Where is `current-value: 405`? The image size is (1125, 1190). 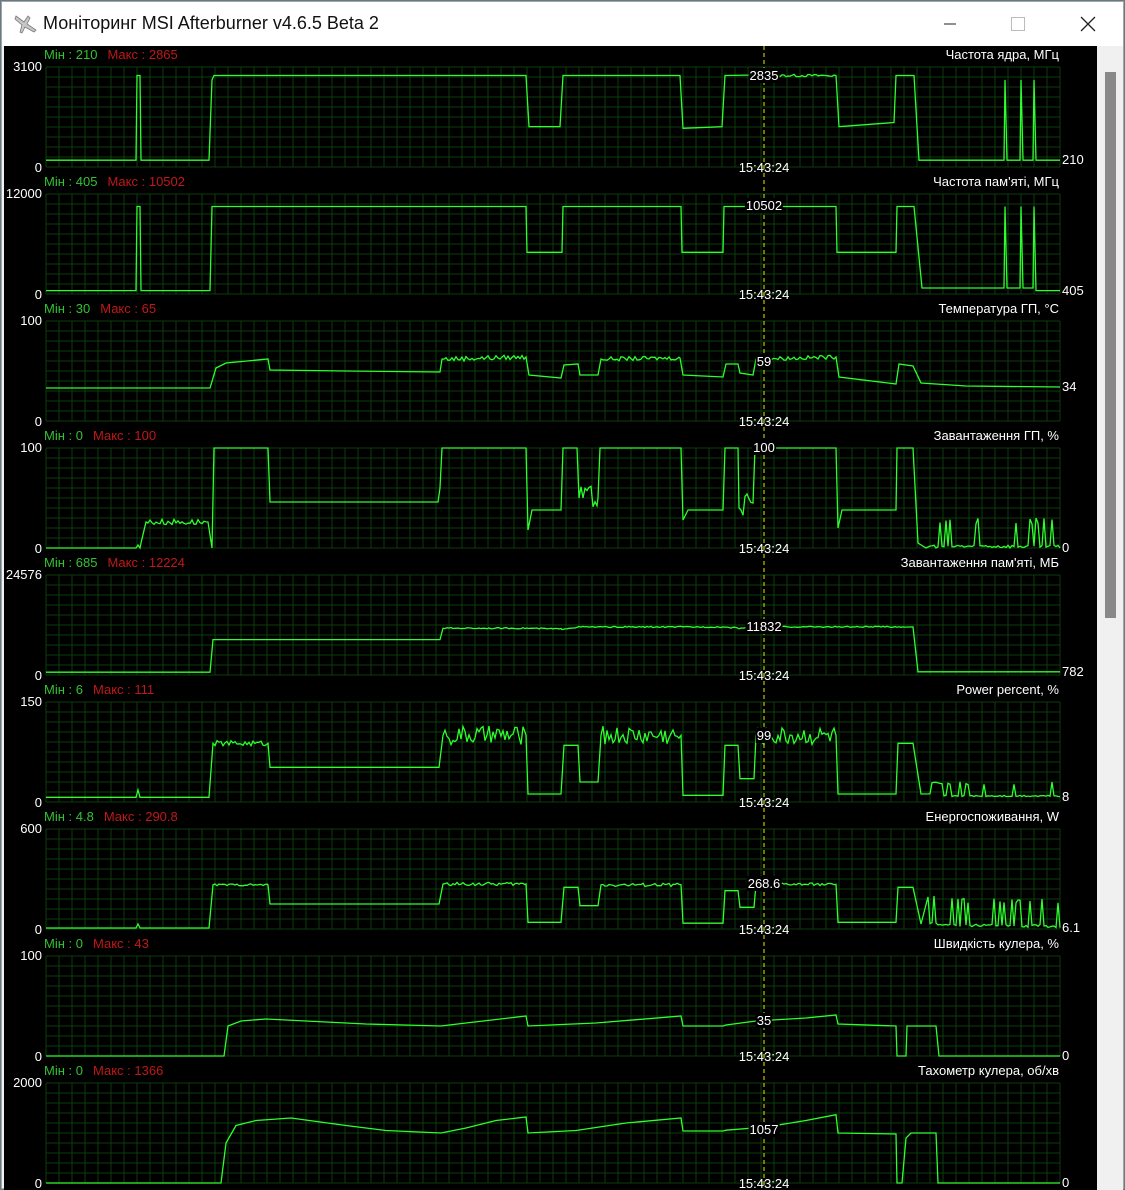 current-value: 405 is located at coordinates (1073, 290).